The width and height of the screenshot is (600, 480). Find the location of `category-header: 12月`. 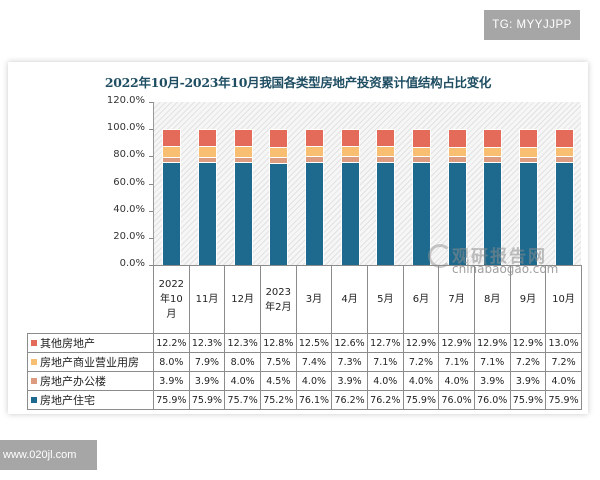

category-header: 12月 is located at coordinates (242, 299).